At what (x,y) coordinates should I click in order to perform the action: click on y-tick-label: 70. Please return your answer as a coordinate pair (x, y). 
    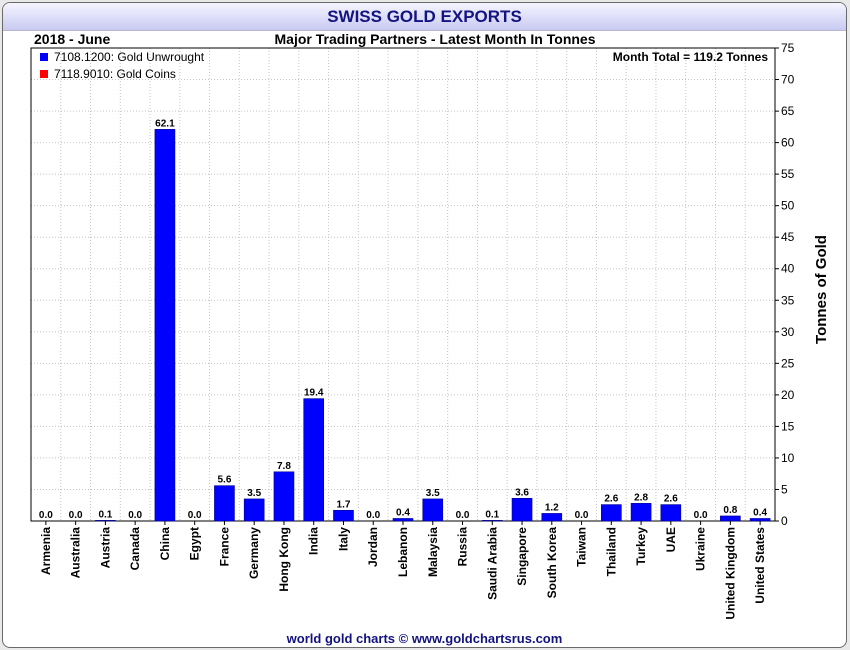
    Looking at the image, I should click on (788, 80).